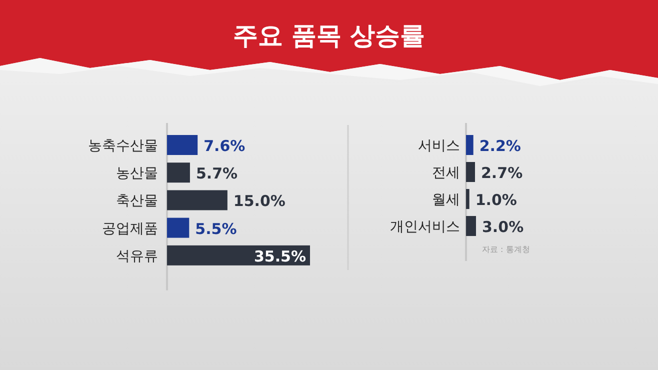 The image size is (658, 370). What do you see at coordinates (137, 201) in the screenshot?
I see `y-tick-label: 축산물` at bounding box center [137, 201].